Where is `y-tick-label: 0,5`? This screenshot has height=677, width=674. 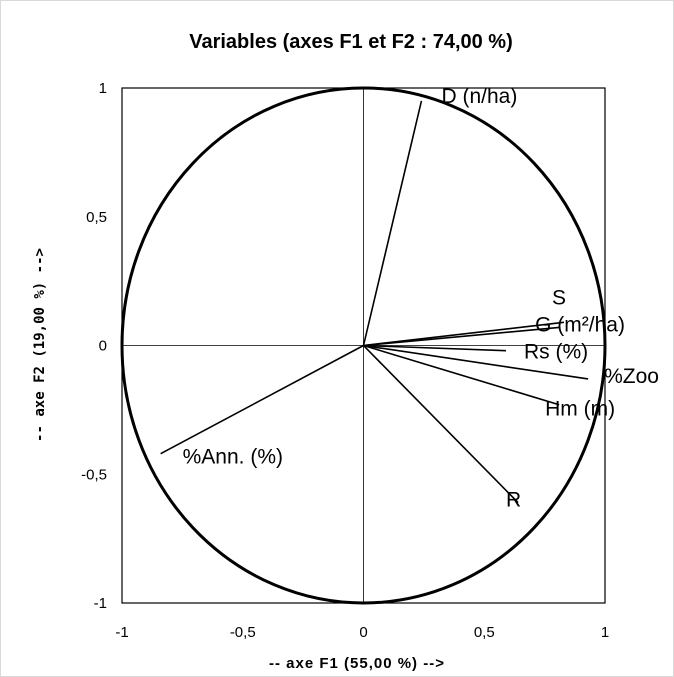
y-tick-label: 0,5 is located at coordinates (96, 217).